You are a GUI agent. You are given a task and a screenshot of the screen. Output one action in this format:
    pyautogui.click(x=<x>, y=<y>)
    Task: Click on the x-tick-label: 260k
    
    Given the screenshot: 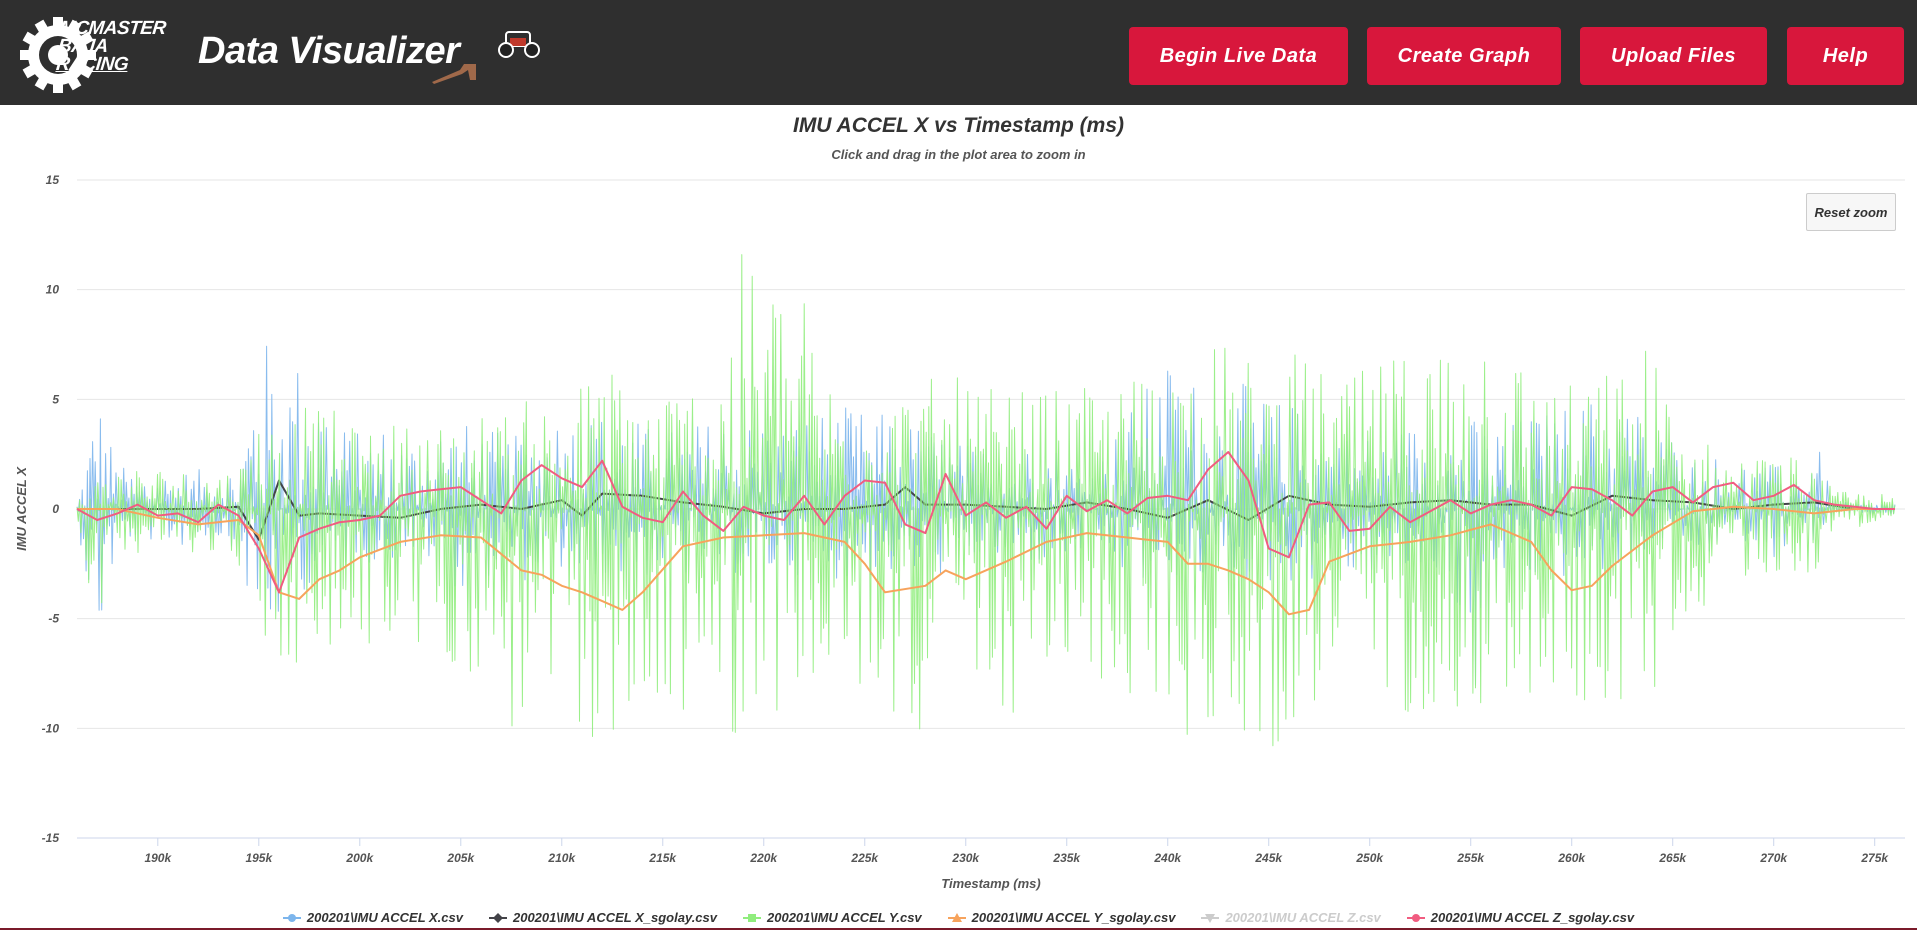 What is the action you would take?
    pyautogui.click(x=1571, y=858)
    